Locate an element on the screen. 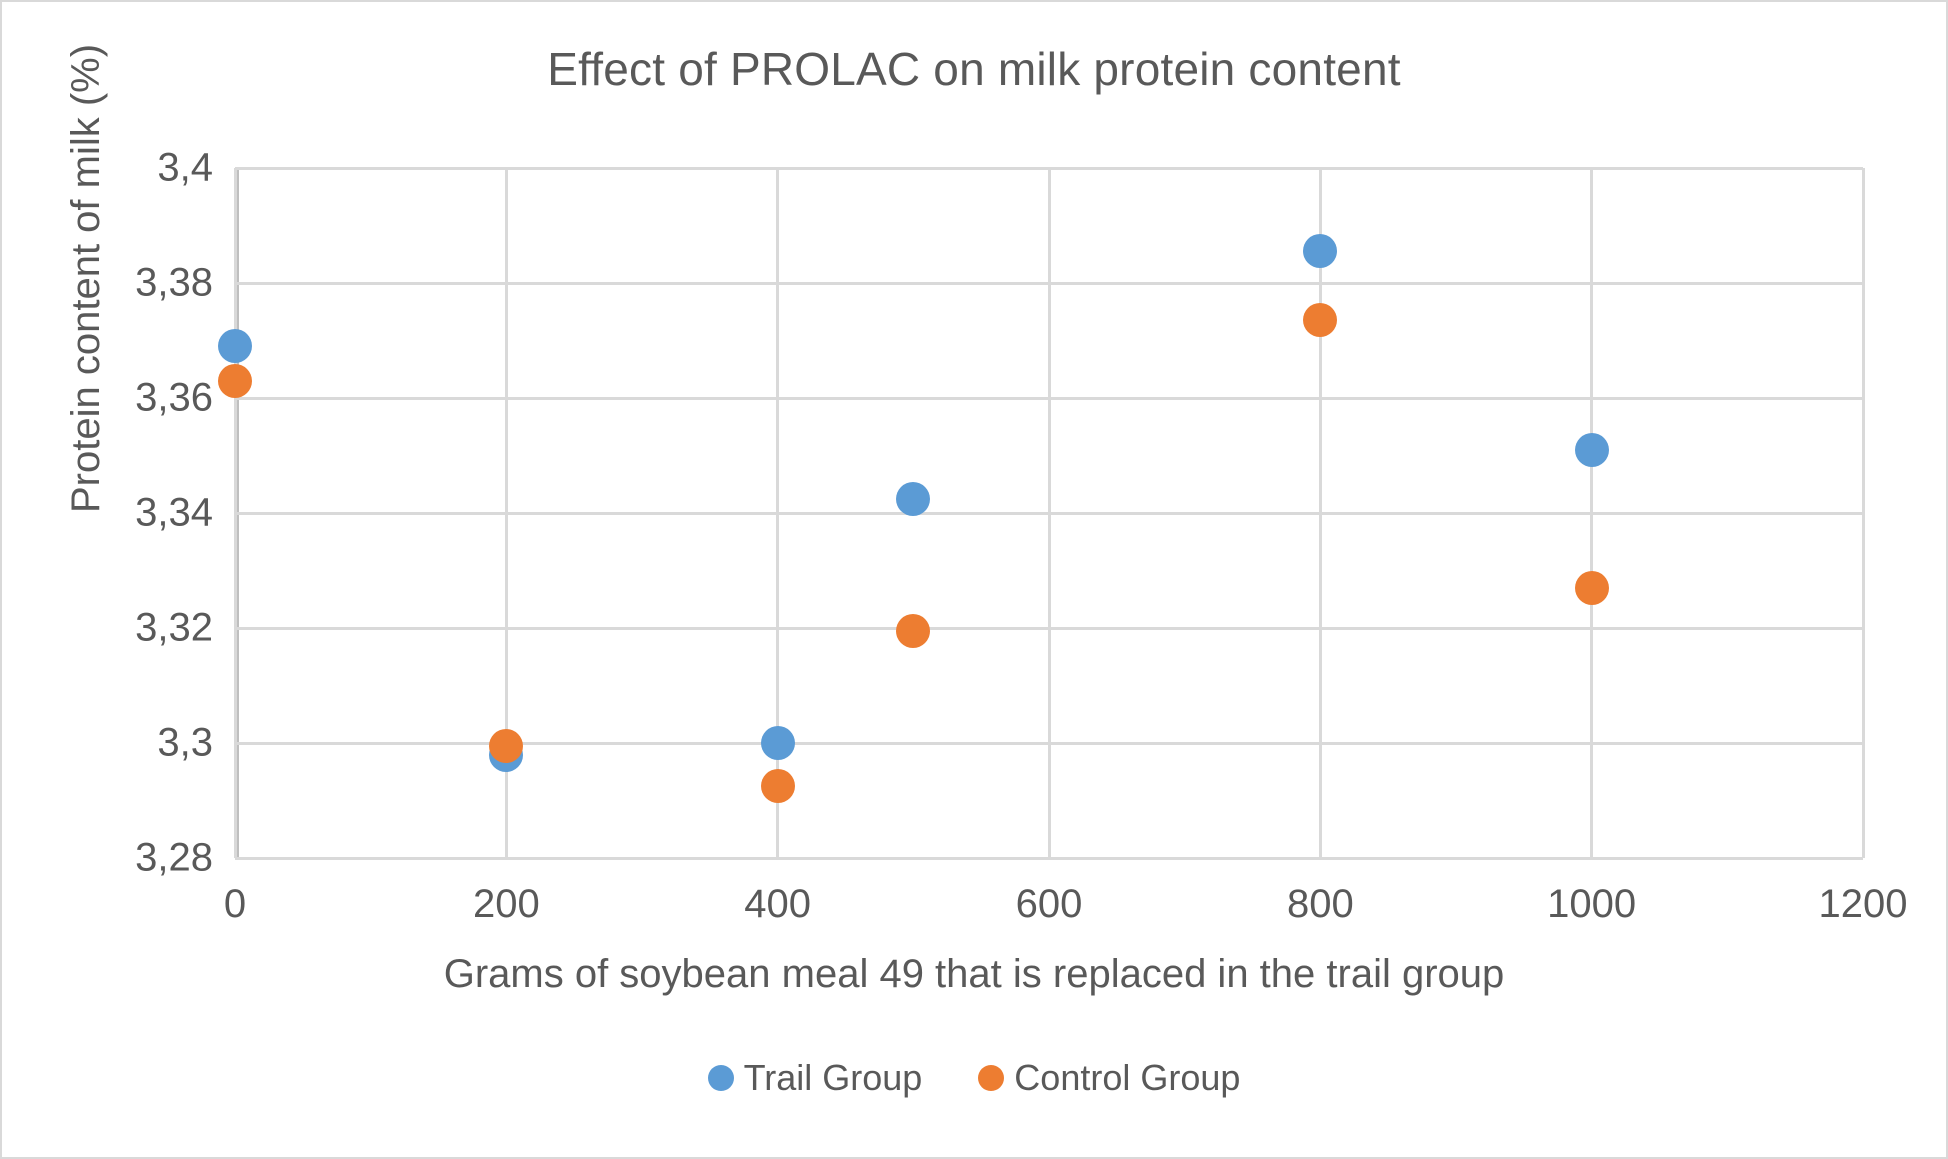 The image size is (1948, 1159). x-axis-tick-label: 200 is located at coordinates (506, 904).